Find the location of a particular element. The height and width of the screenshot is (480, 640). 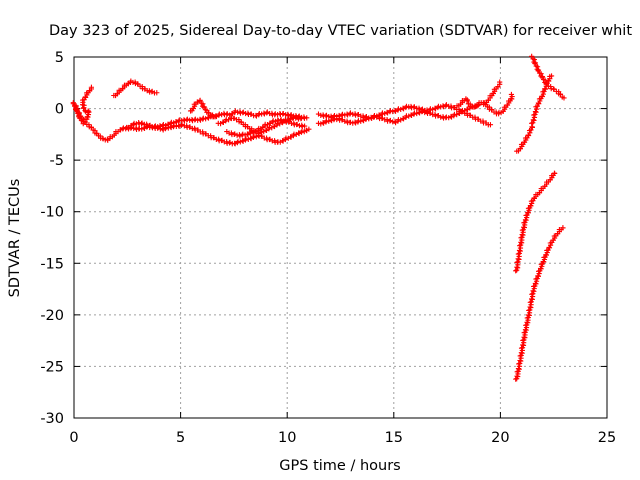

x-tick-label: 15 is located at coordinates (394, 438).